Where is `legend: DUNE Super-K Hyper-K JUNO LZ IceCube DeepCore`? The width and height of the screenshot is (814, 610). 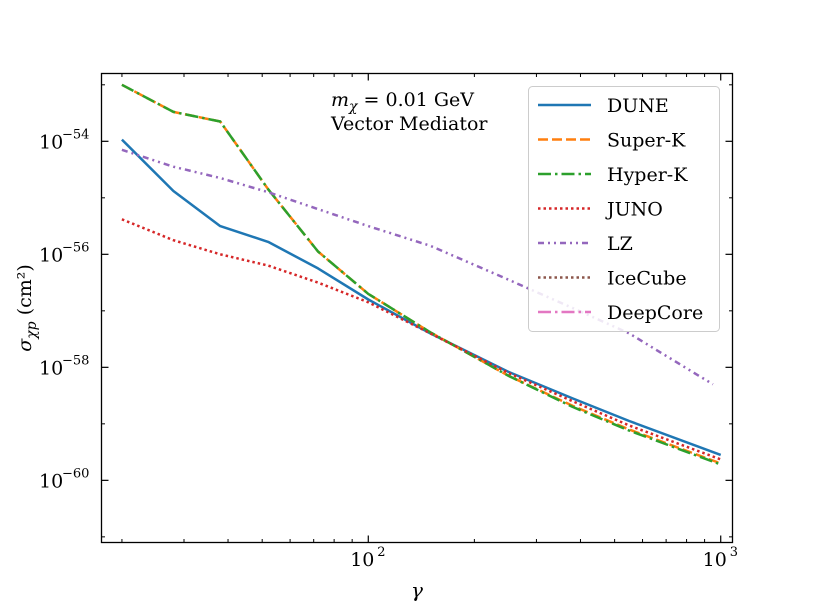 legend: DUNE Super-K Hyper-K JUNO LZ IceCube DeepCore is located at coordinates (624, 209).